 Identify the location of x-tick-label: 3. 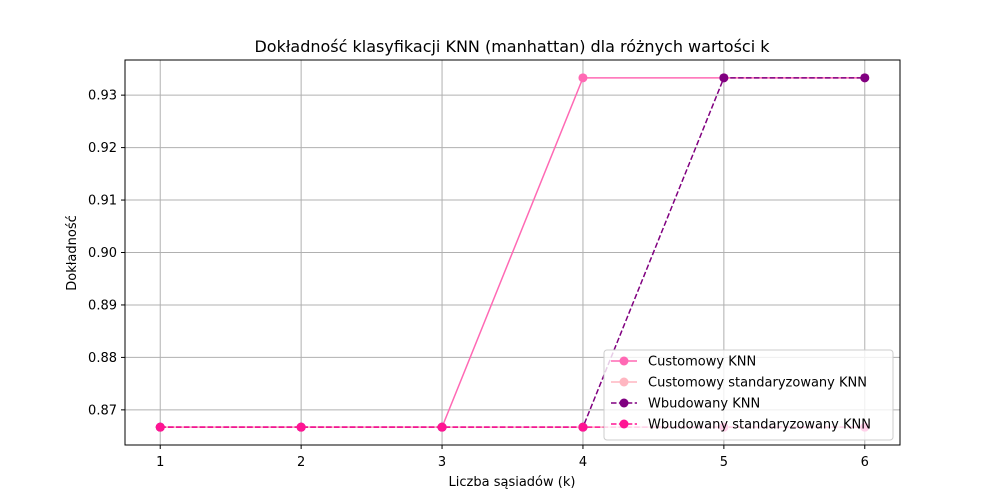
(442, 462).